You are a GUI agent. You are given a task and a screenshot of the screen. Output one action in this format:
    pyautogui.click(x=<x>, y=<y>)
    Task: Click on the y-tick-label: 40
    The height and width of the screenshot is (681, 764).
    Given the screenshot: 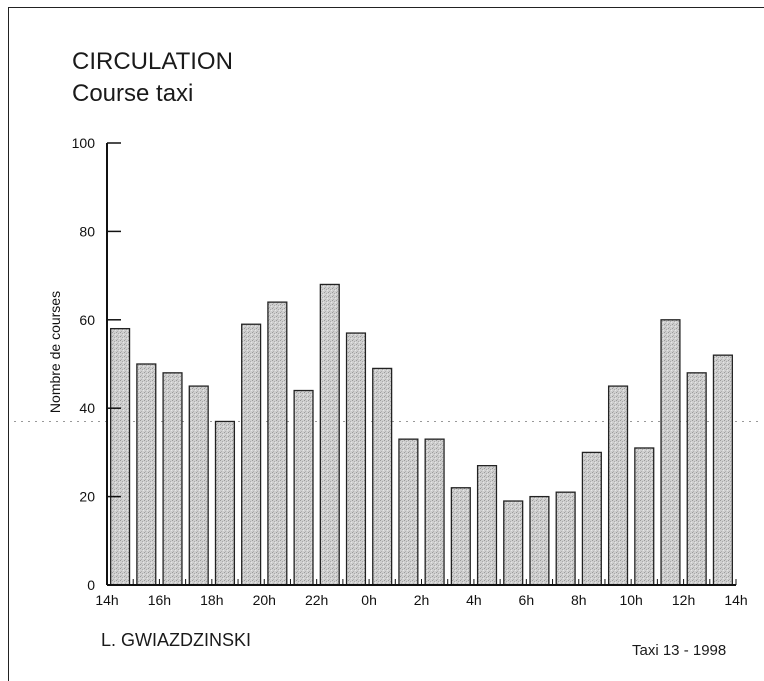 What is the action you would take?
    pyautogui.click(x=87, y=408)
    